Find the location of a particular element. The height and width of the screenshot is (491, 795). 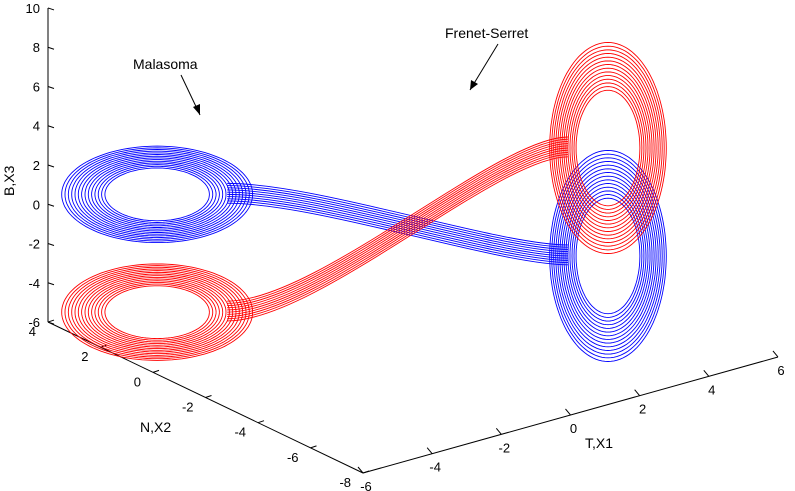

z-tick-label: -2 is located at coordinates (34, 244).